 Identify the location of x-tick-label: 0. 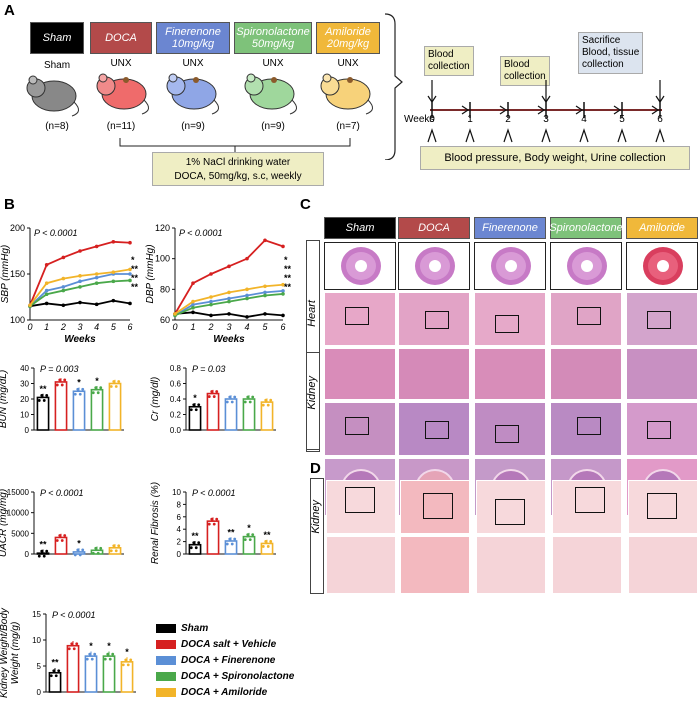
(174, 327).